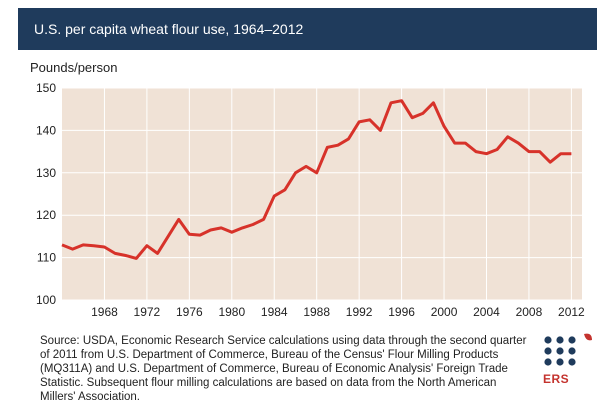  I want to click on x-tick-label: 2008, so click(529, 312).